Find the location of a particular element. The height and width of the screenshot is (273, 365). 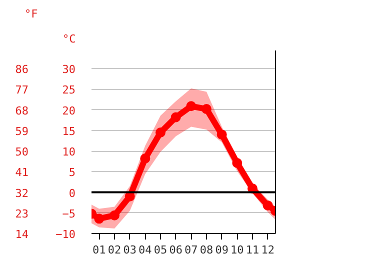

y-tick-label: 5 is located at coordinates (72, 173).